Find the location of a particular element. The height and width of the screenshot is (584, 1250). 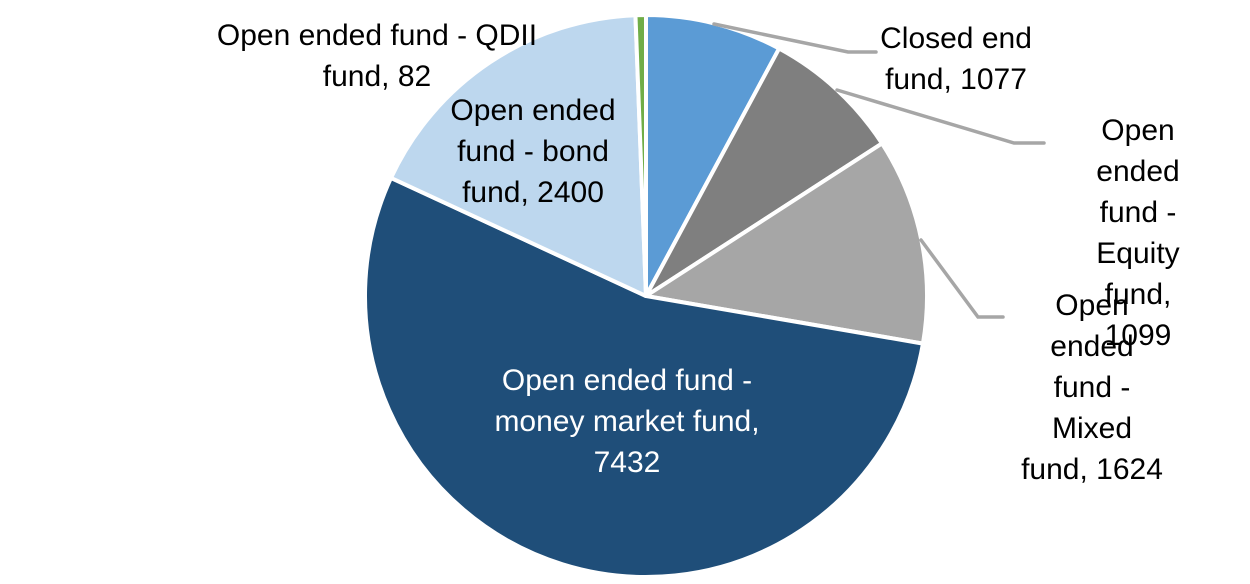

leader-line-closed-end-fund is located at coordinates (795, 38).